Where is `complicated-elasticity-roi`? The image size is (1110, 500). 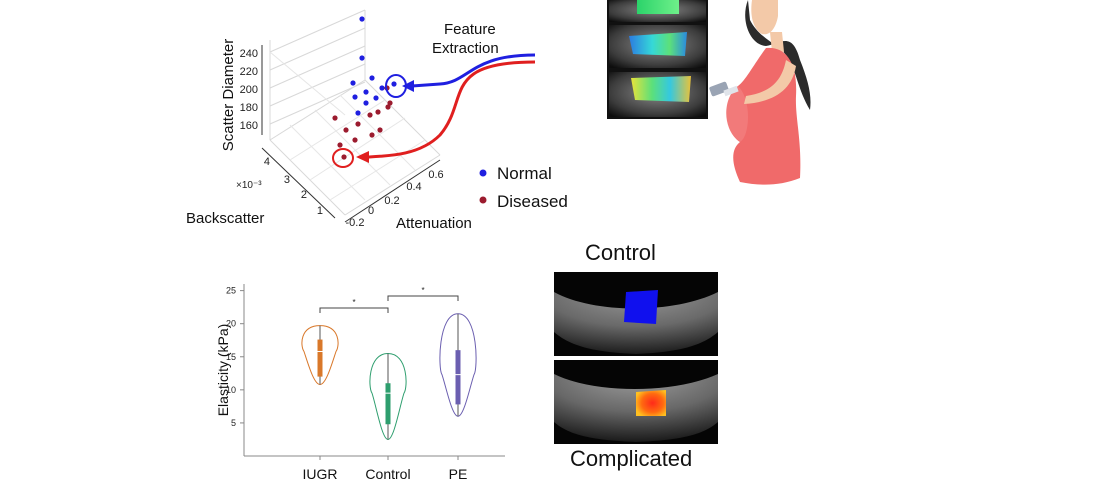
complicated-elasticity-roi is located at coordinates (651, 403).